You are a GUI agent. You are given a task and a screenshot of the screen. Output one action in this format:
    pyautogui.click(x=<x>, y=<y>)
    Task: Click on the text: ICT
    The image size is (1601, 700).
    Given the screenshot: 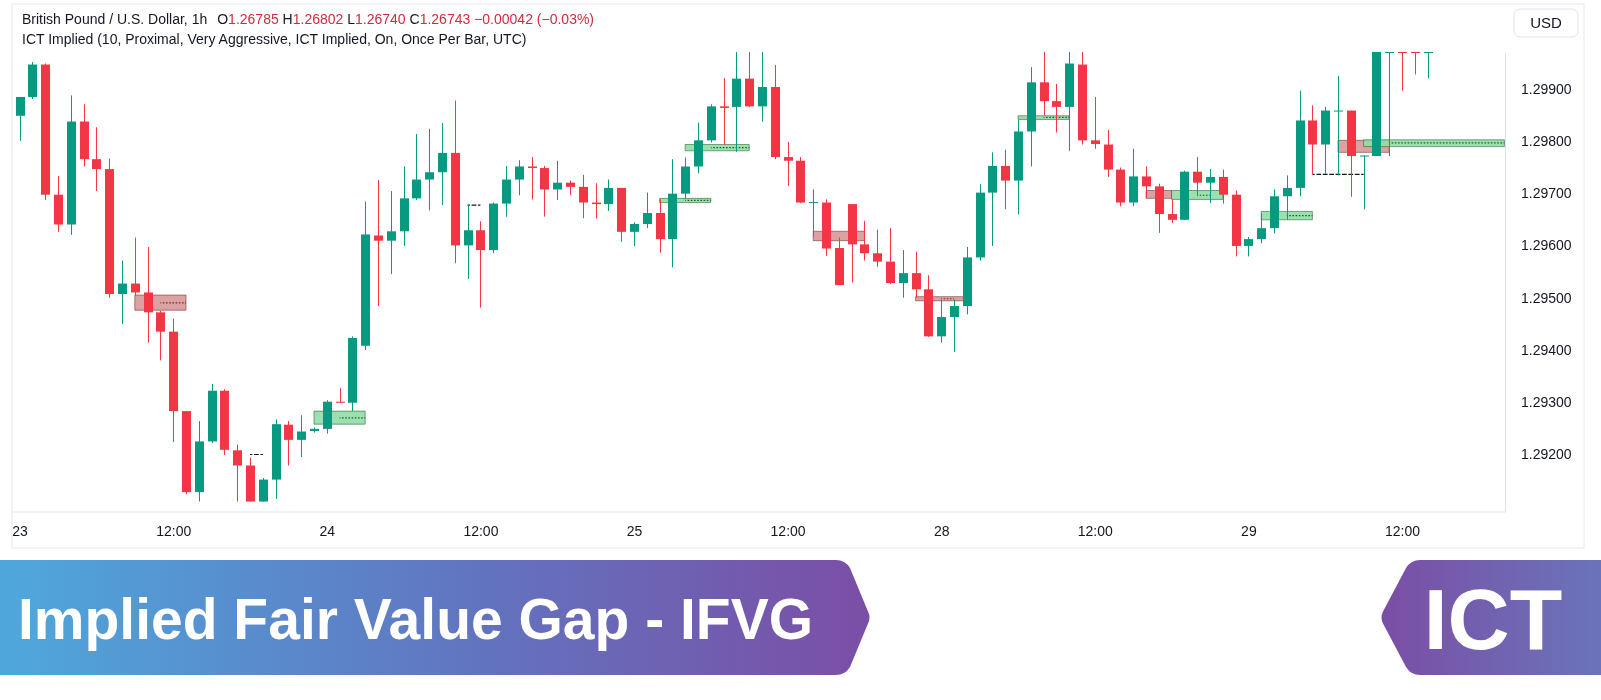 What is the action you would take?
    pyautogui.click(x=1493, y=618)
    